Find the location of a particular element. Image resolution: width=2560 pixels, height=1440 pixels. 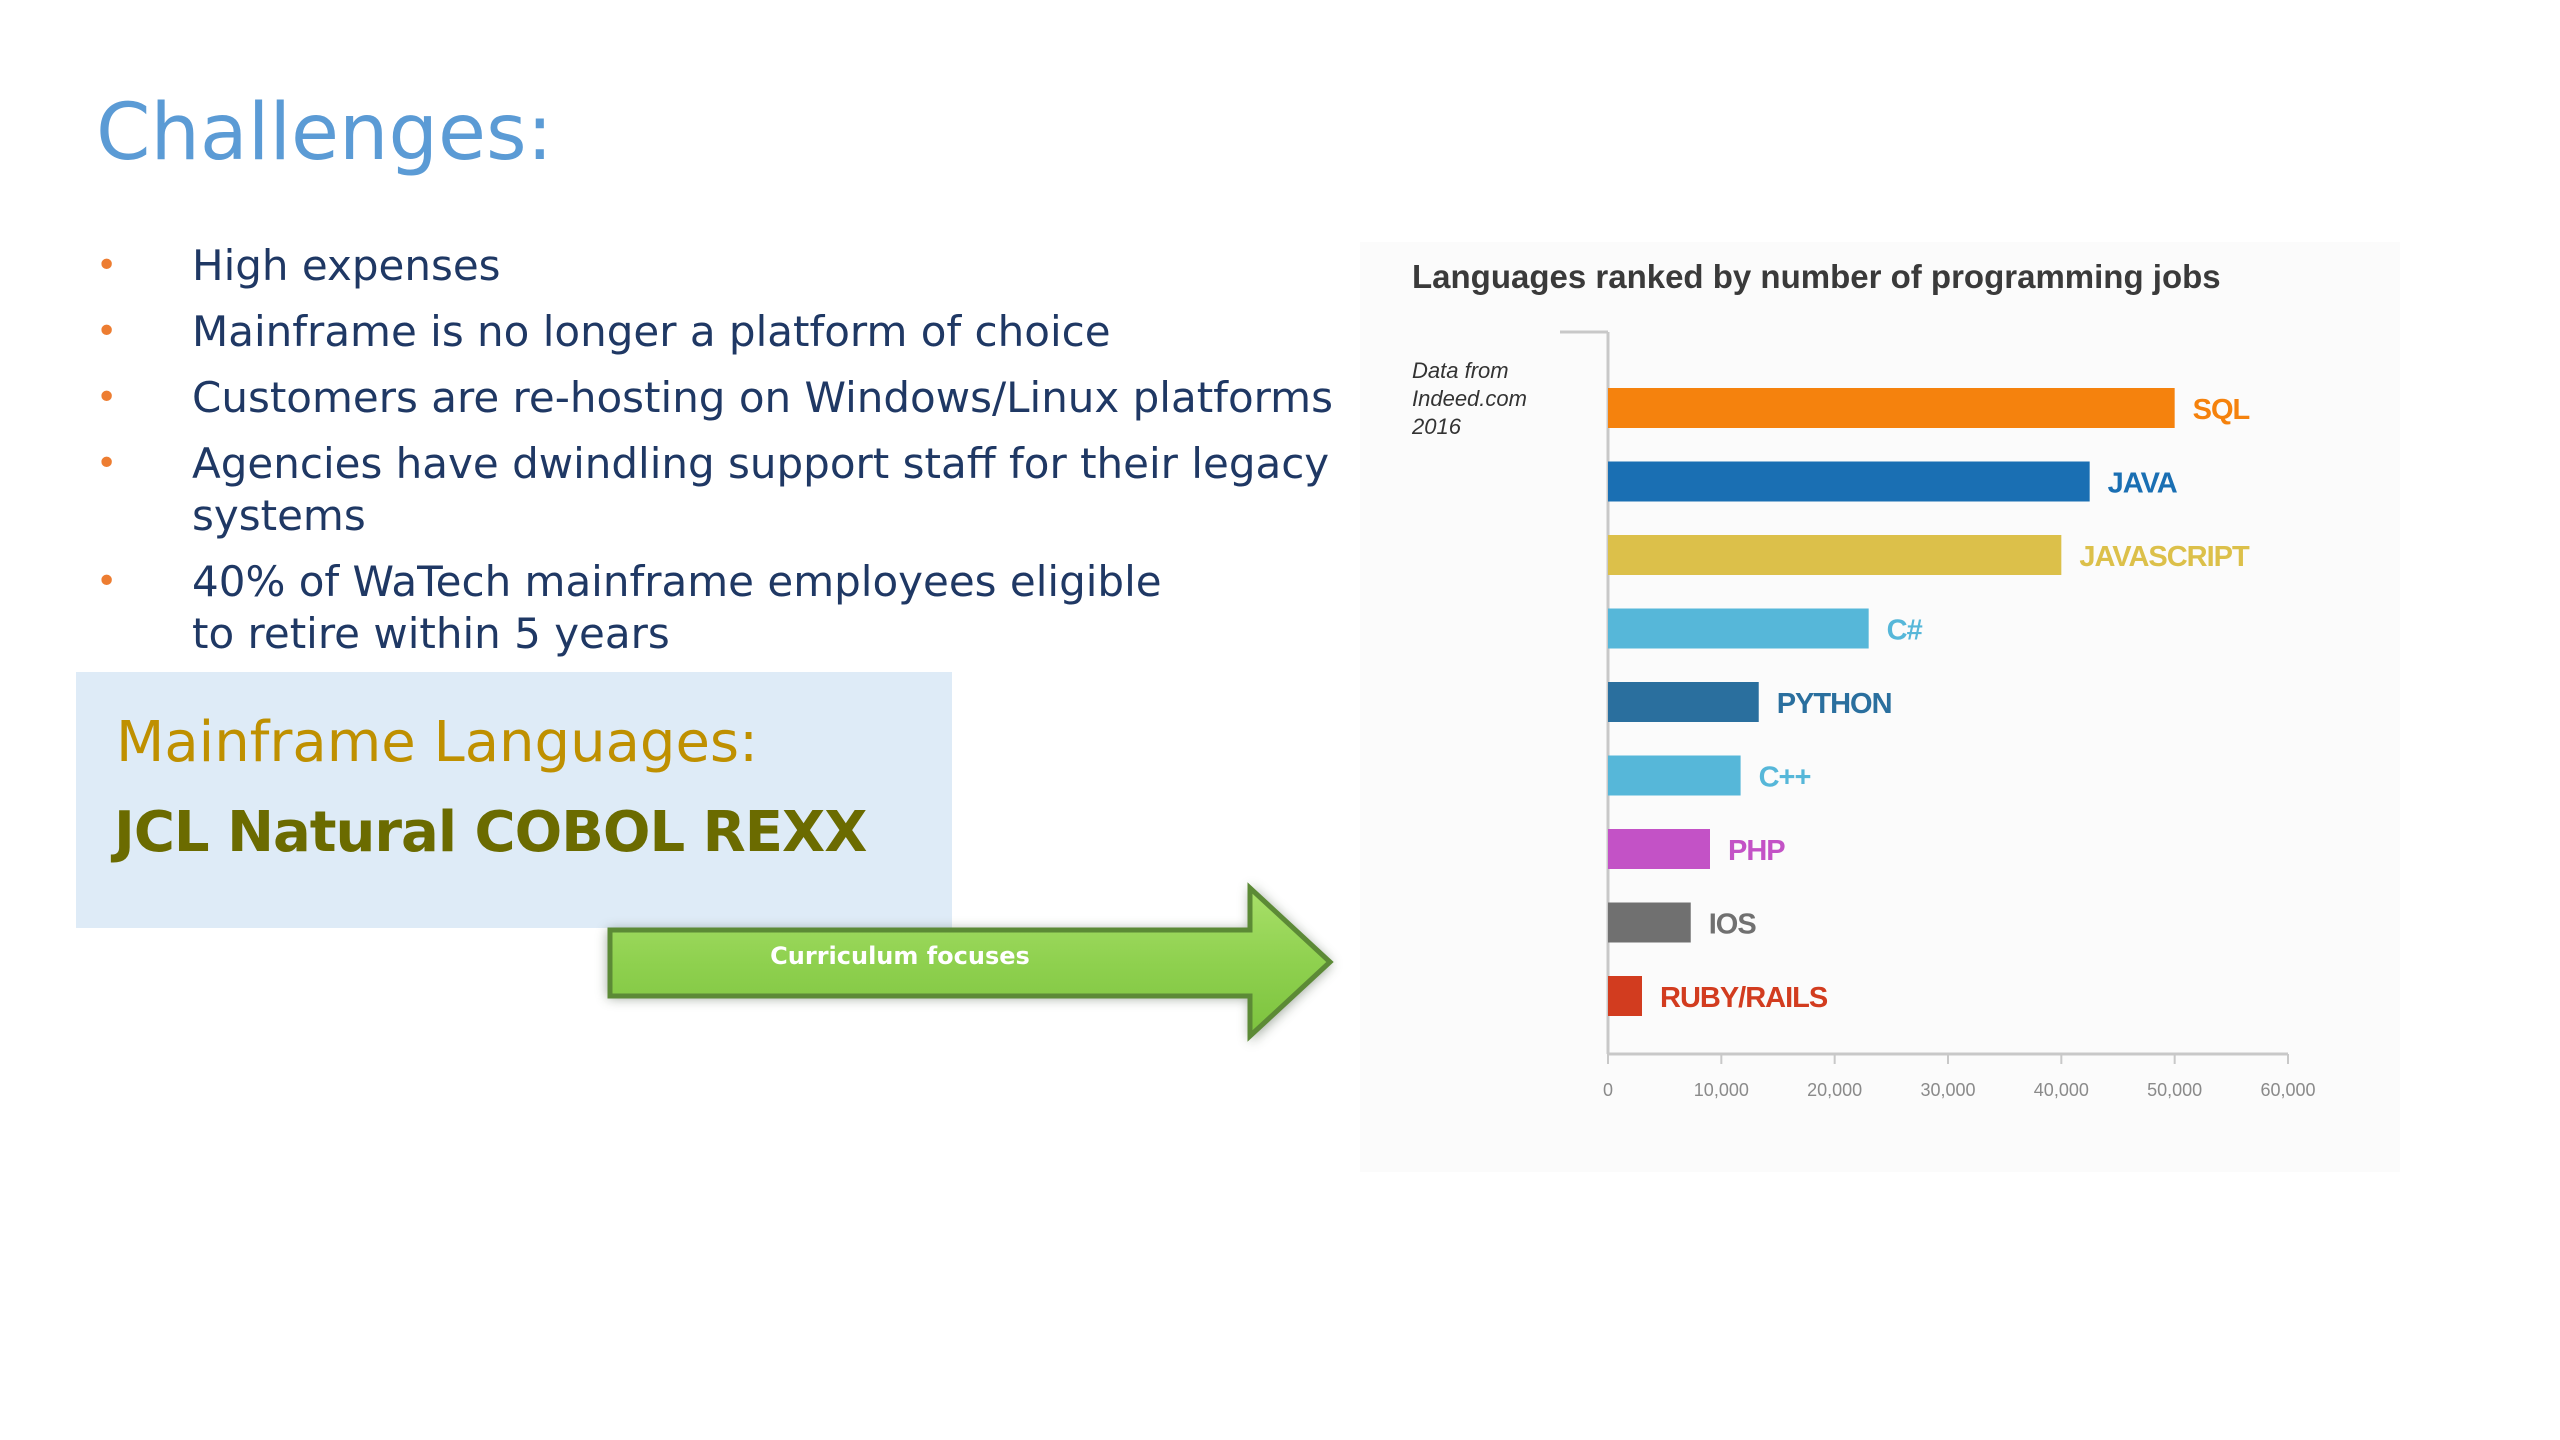

bar-label: C++ is located at coordinates (1785, 778).